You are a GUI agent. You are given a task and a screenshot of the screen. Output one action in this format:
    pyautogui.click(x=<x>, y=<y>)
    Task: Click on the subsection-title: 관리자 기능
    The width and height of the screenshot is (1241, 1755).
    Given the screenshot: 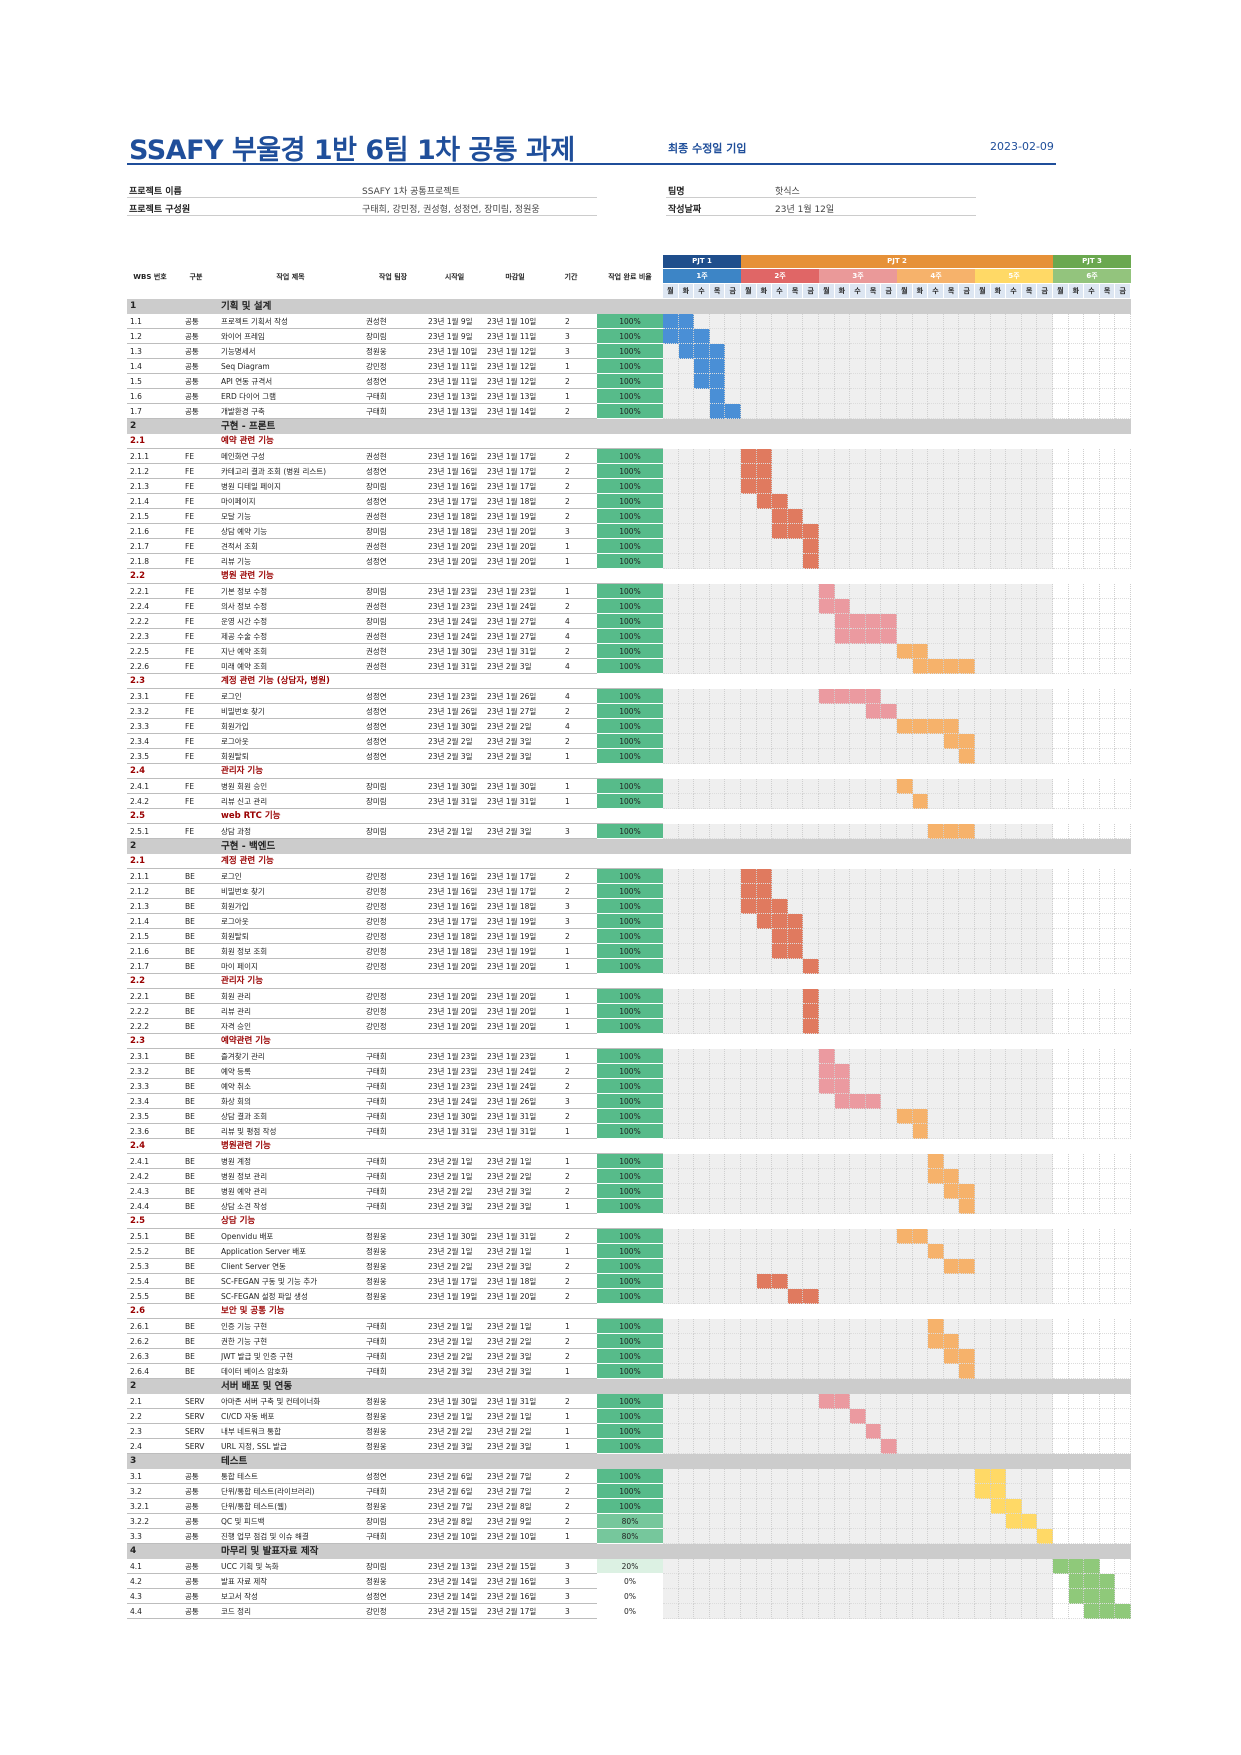 What is the action you would take?
    pyautogui.click(x=242, y=981)
    